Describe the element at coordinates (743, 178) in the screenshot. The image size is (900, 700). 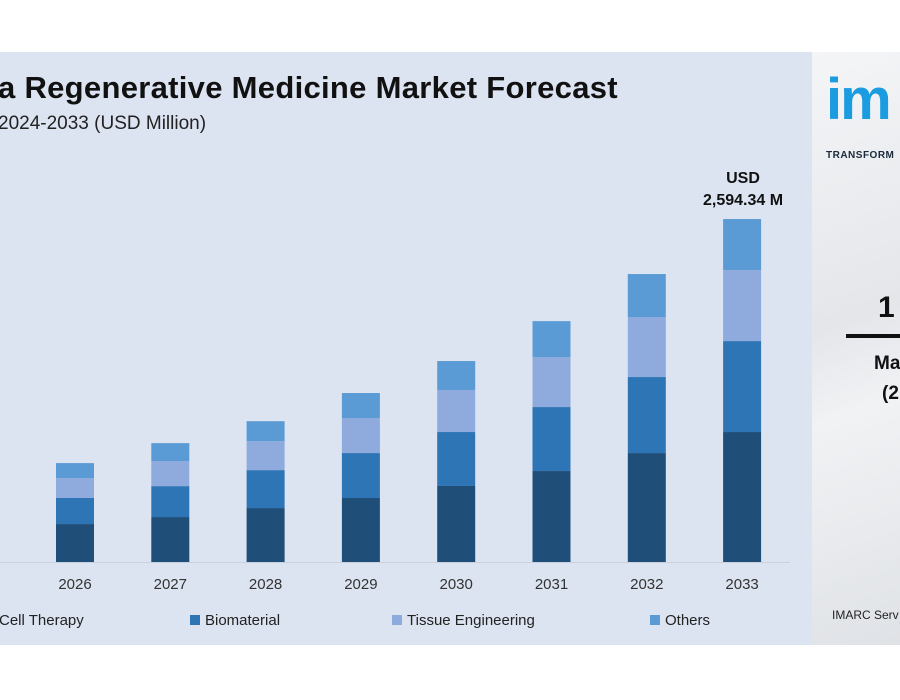
I see `annotation-line1: USD` at that location.